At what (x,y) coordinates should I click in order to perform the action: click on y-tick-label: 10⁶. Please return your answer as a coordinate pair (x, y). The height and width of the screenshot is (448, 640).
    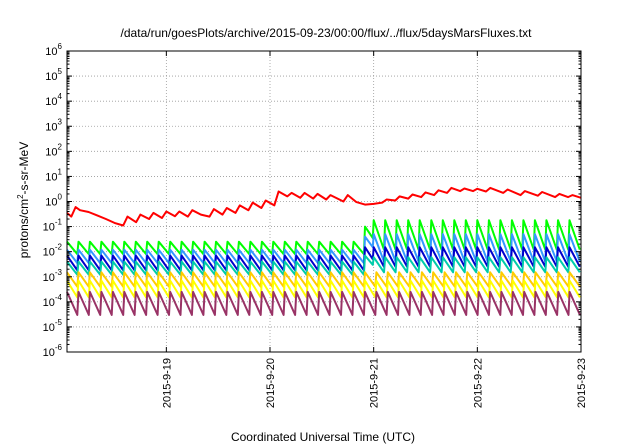
    Looking at the image, I should click on (53, 50).